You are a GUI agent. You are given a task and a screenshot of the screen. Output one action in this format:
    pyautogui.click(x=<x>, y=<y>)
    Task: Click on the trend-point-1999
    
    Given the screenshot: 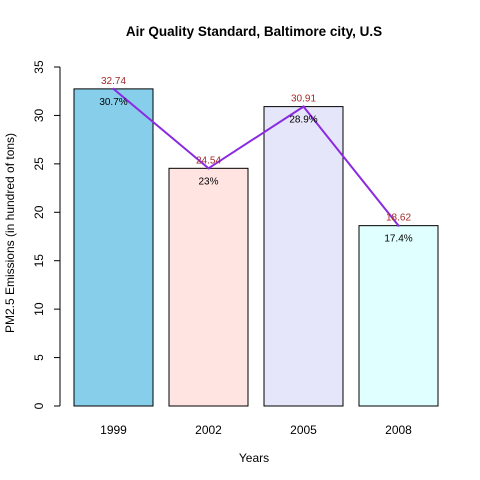 What is the action you would take?
    pyautogui.click(x=113, y=89)
    